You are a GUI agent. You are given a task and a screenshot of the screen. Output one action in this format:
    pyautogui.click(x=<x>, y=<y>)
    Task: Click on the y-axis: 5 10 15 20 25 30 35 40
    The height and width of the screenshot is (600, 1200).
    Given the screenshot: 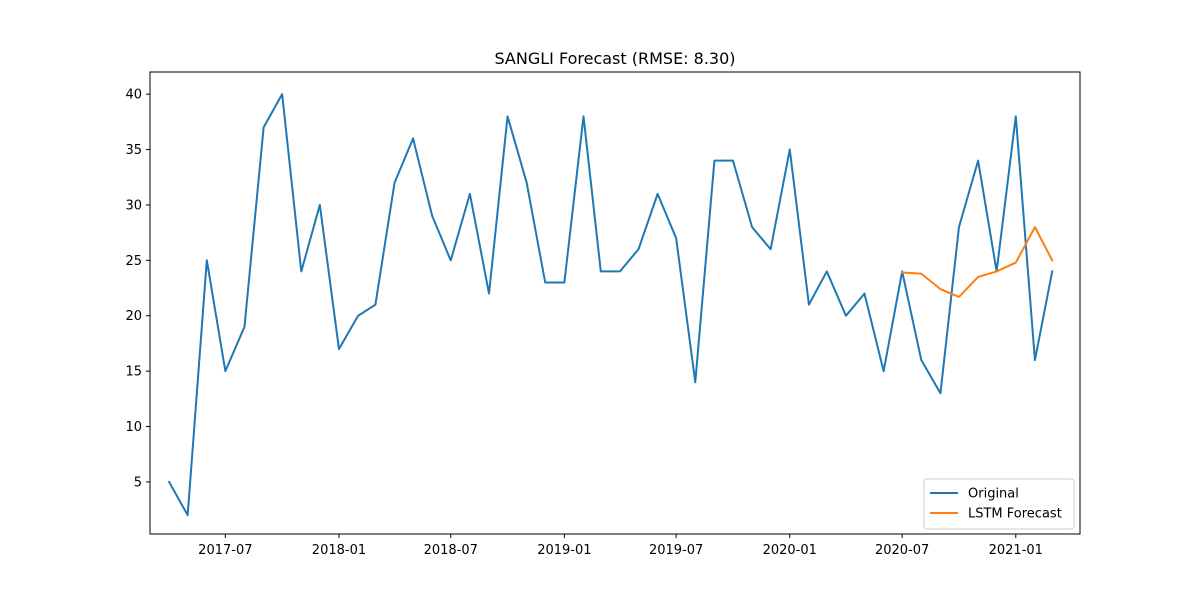 What is the action you would take?
    pyautogui.click(x=137, y=289)
    